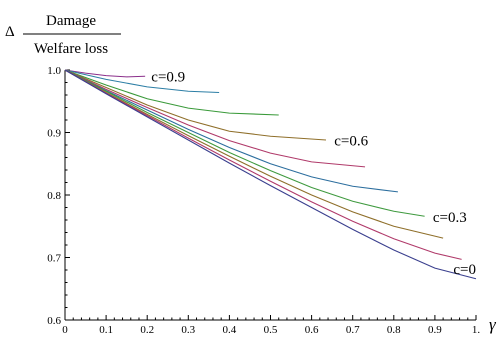 The width and height of the screenshot is (500, 341). Describe the element at coordinates (450, 218) in the screenshot. I see `curve-label: c=0.3` at that location.